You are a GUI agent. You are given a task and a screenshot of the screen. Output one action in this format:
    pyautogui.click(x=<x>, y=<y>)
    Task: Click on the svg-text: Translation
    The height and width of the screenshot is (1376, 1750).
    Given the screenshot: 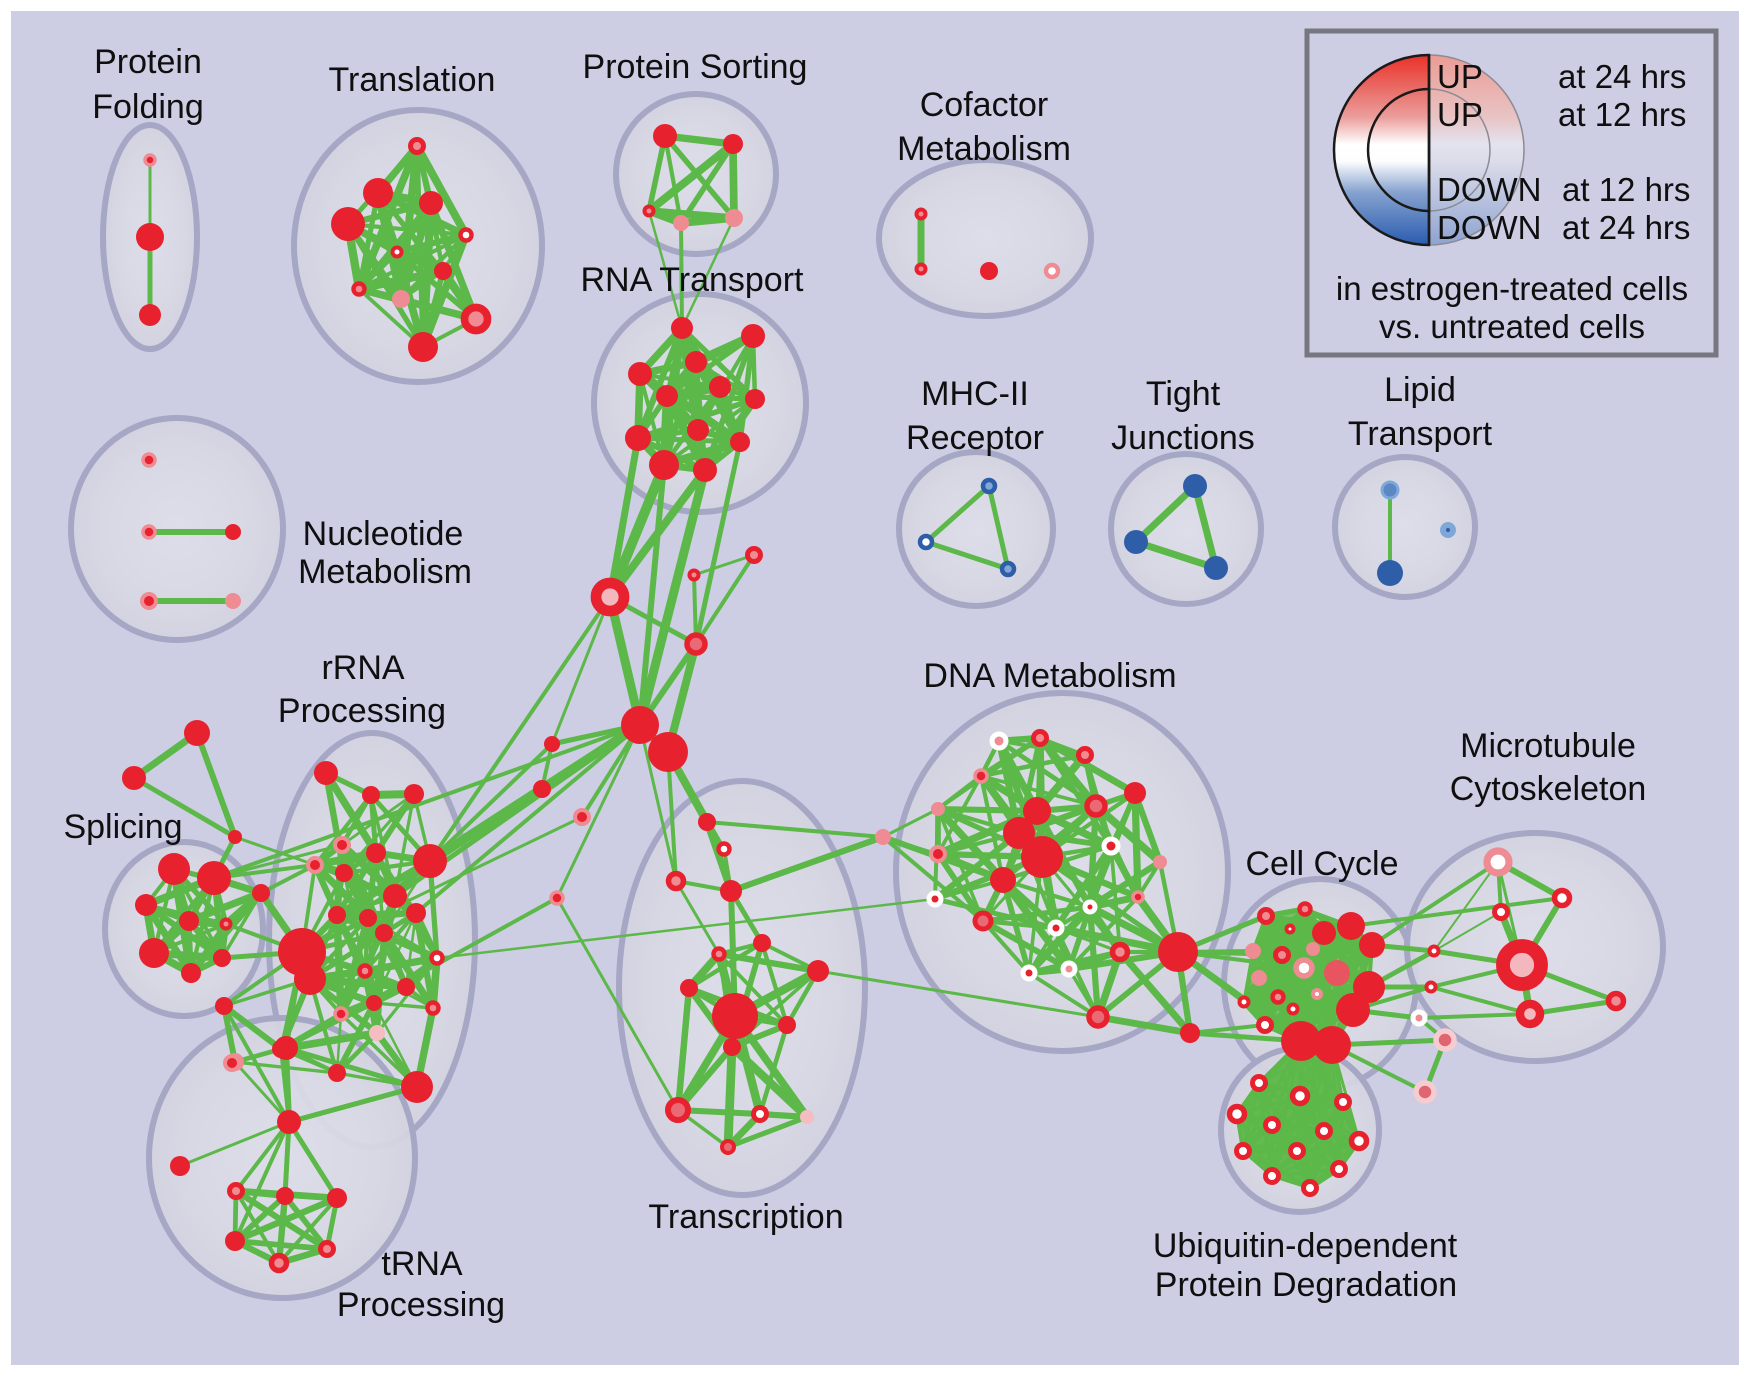 What is the action you would take?
    pyautogui.click(x=412, y=80)
    